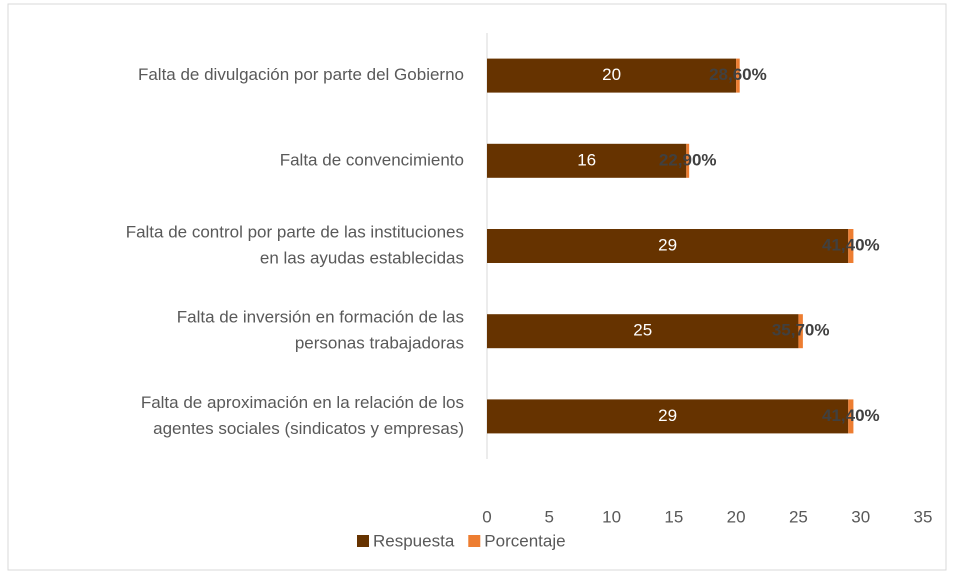 The width and height of the screenshot is (954, 580). Describe the element at coordinates (673, 516) in the screenshot. I see `x-tick-label: 15` at that location.